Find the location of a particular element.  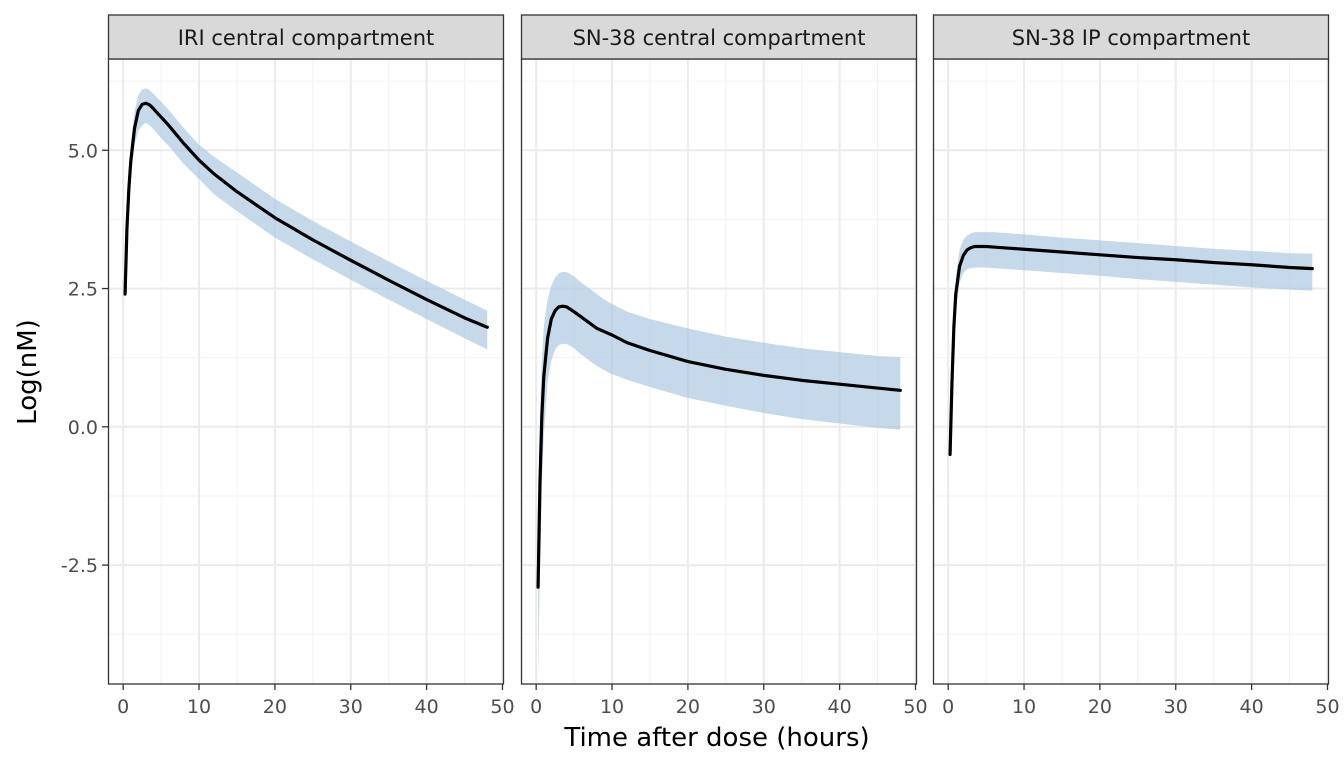

x-axis-3: 0 10 20 30 40 50 is located at coordinates (1141, 701).